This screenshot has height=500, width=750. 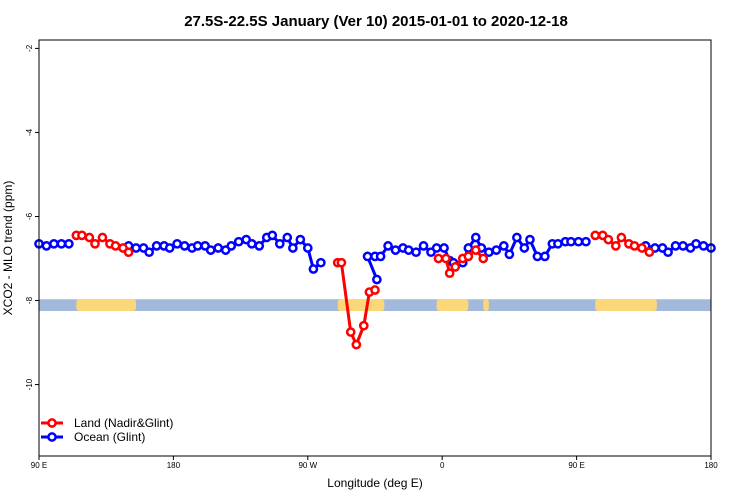 What do you see at coordinates (8, 248) in the screenshot?
I see `y-axis-label: XCO2 - MLO trend (ppm)` at bounding box center [8, 248].